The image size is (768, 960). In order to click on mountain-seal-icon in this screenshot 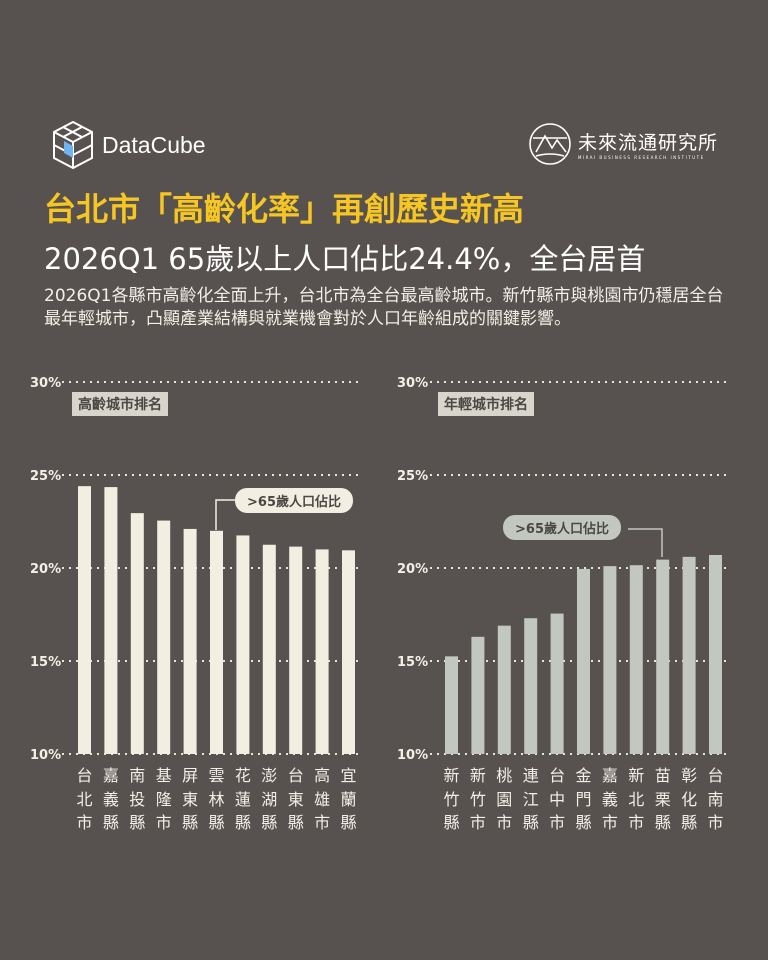, I will do `click(550, 144)`.